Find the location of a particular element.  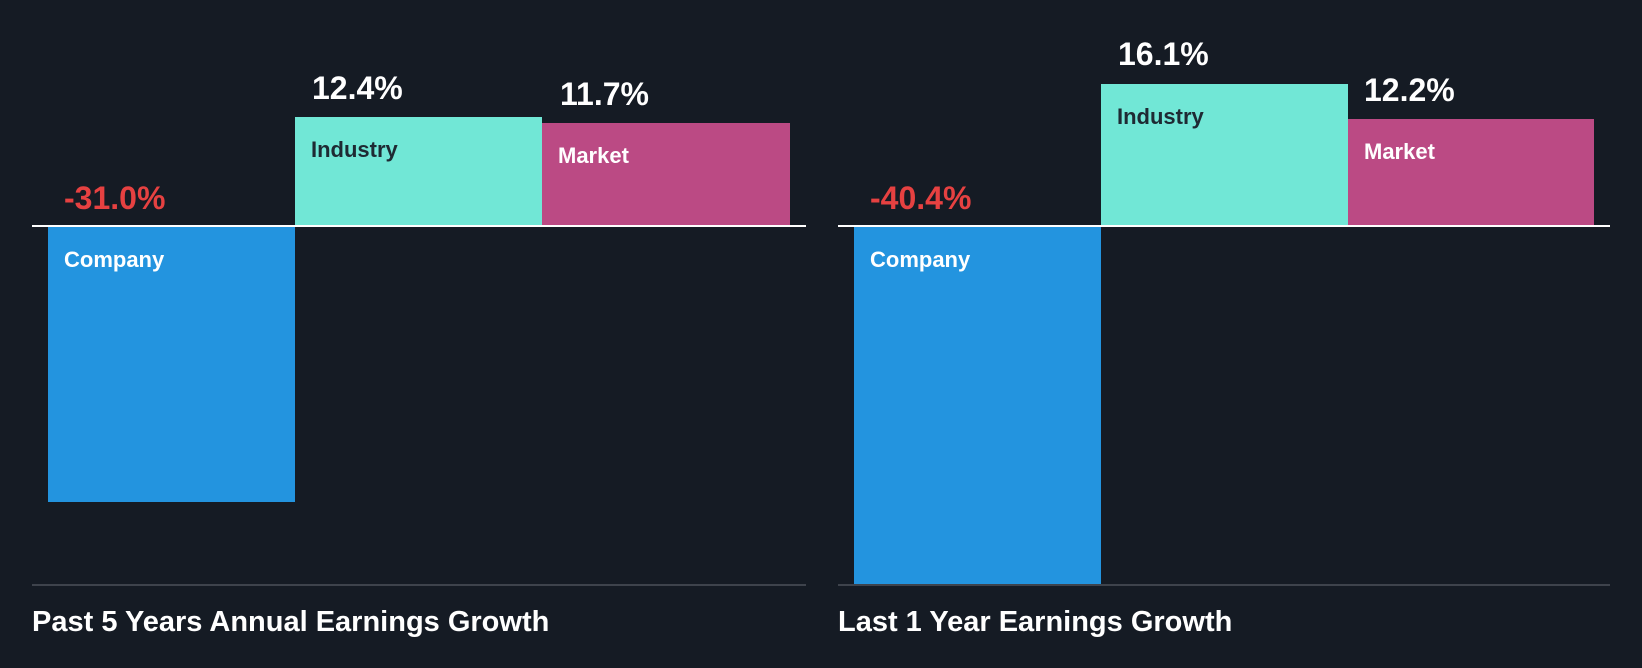

company-value: -31.0% is located at coordinates (115, 198).